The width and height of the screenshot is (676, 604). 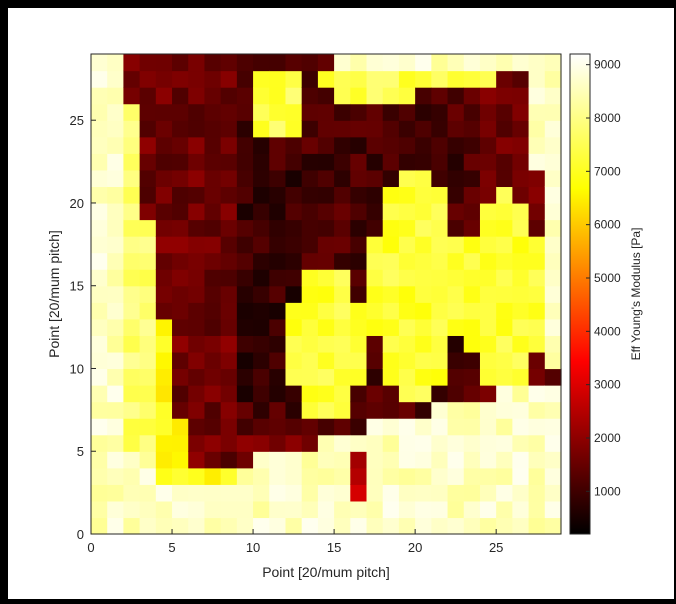 I want to click on colorbar-tick-label: 3000, so click(x=607, y=385).